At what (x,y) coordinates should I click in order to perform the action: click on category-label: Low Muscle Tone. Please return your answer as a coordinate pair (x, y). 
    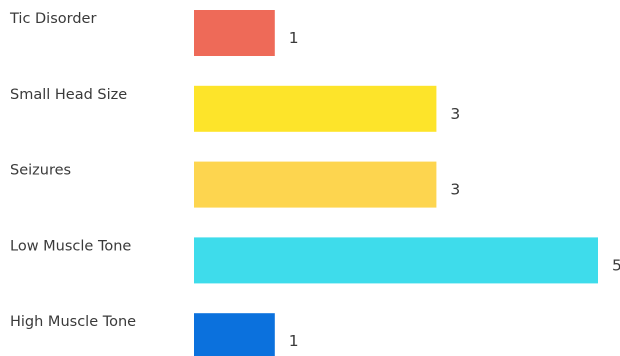
    Looking at the image, I should click on (70, 246).